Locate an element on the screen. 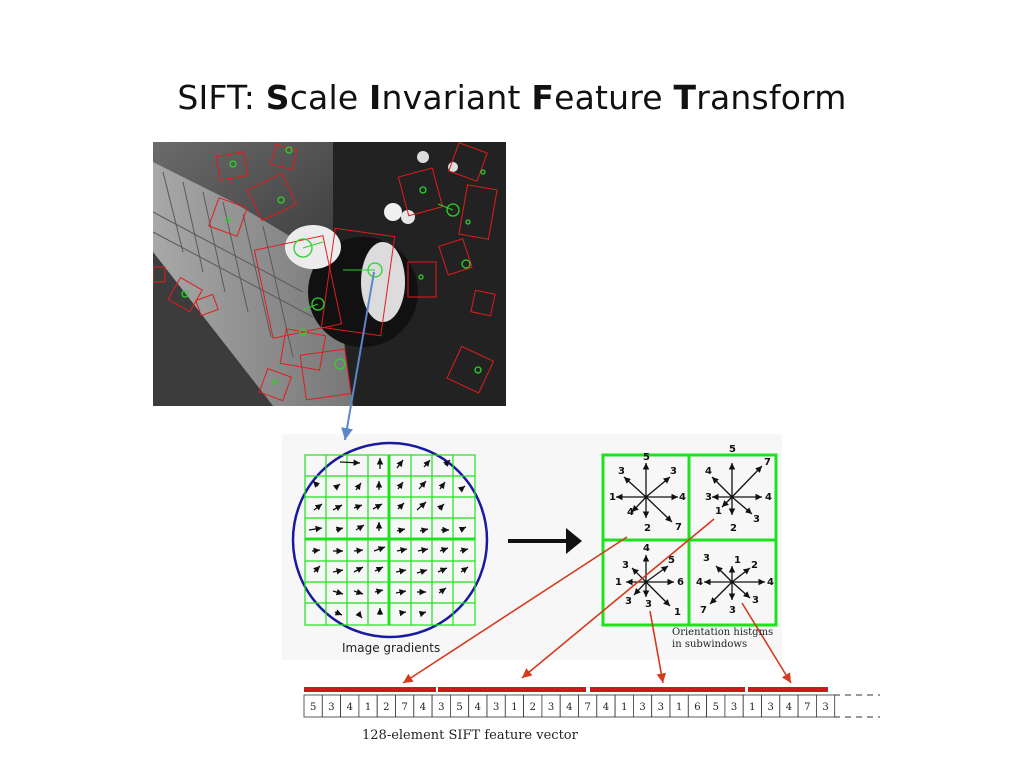 The height and width of the screenshot is (768, 1024). vector-continuation is located at coordinates (857, 706).